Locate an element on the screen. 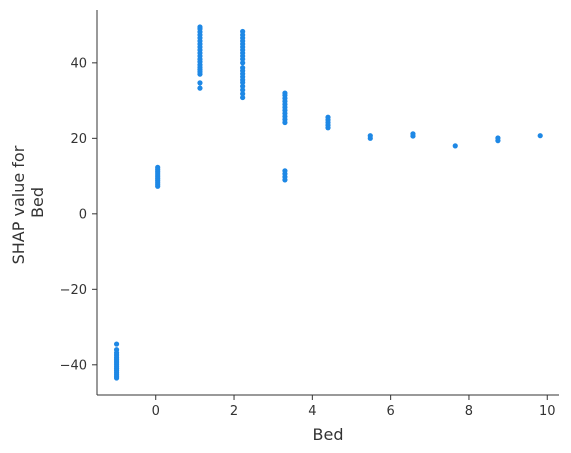 The height and width of the screenshot is (453, 571). y-axis-ticks: −40 −20 0 20 40 is located at coordinates (78, 214).